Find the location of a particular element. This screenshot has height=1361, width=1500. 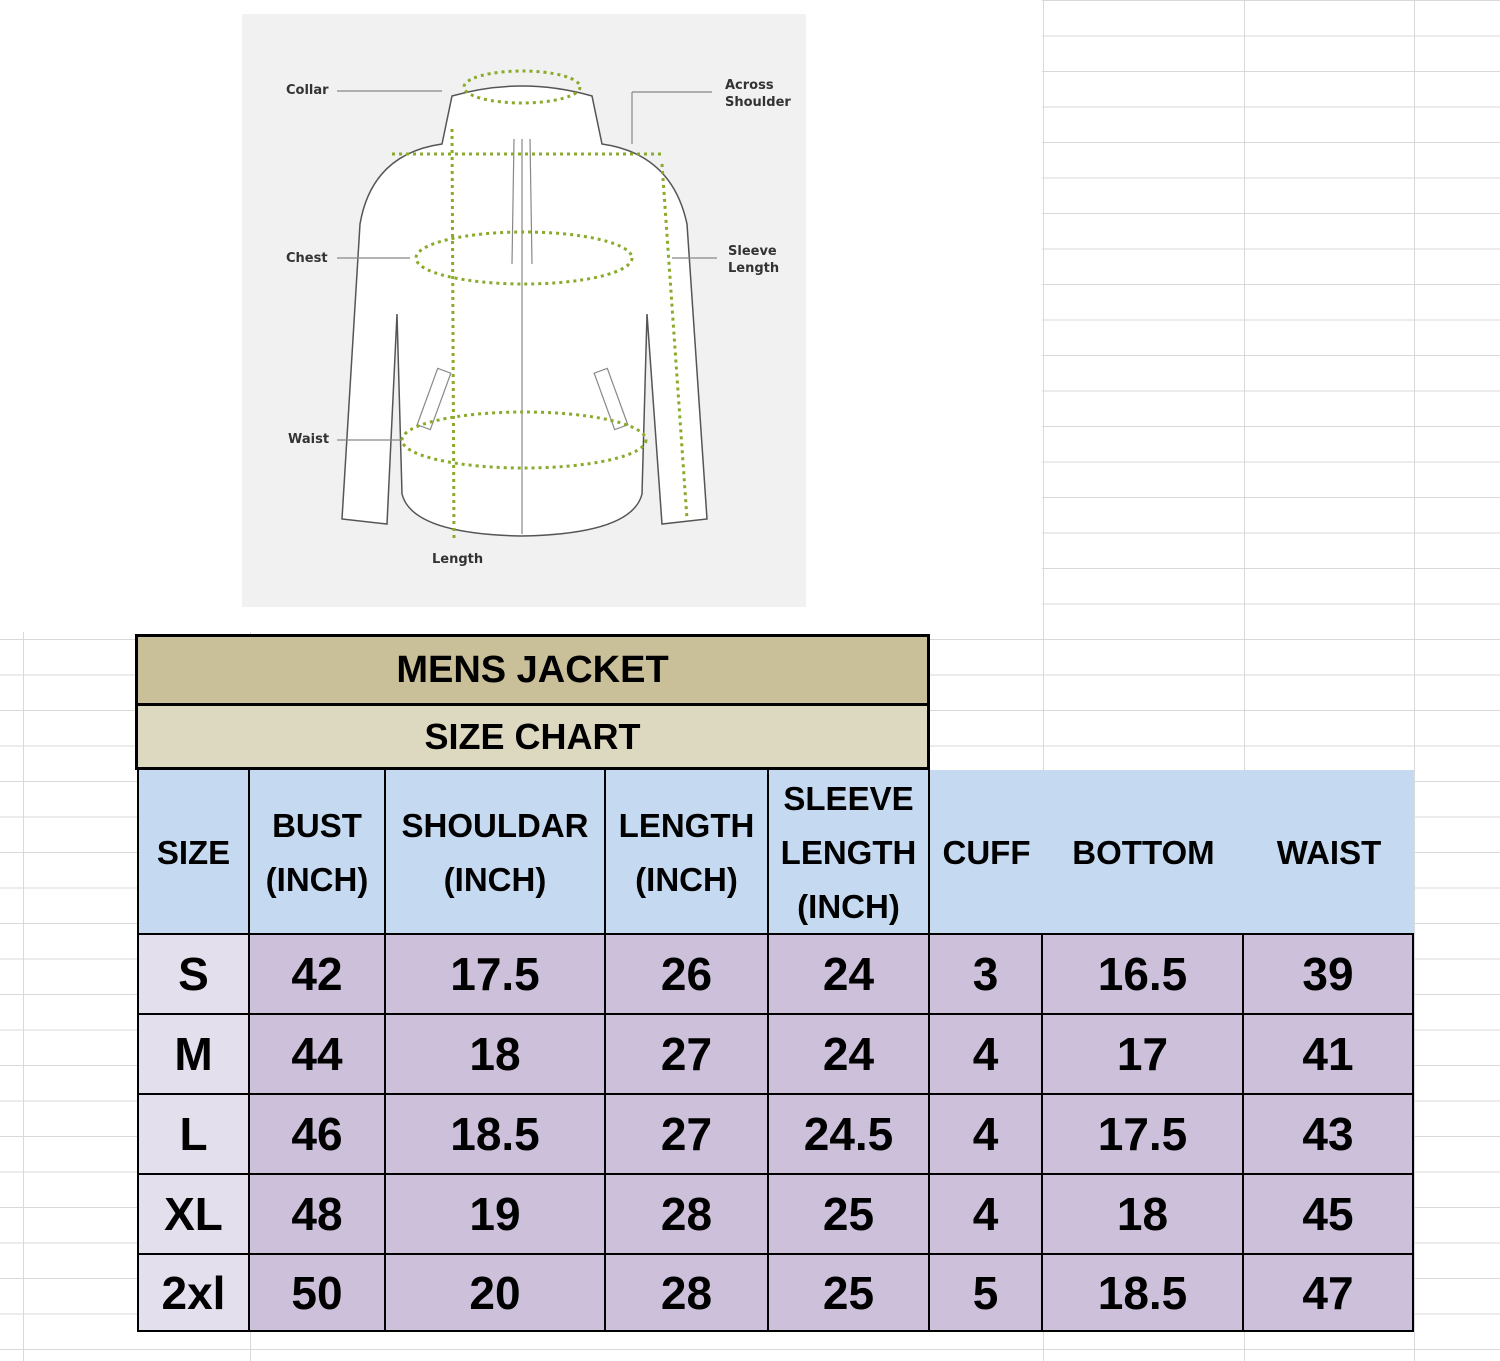

label-waist: Waist is located at coordinates (309, 439).